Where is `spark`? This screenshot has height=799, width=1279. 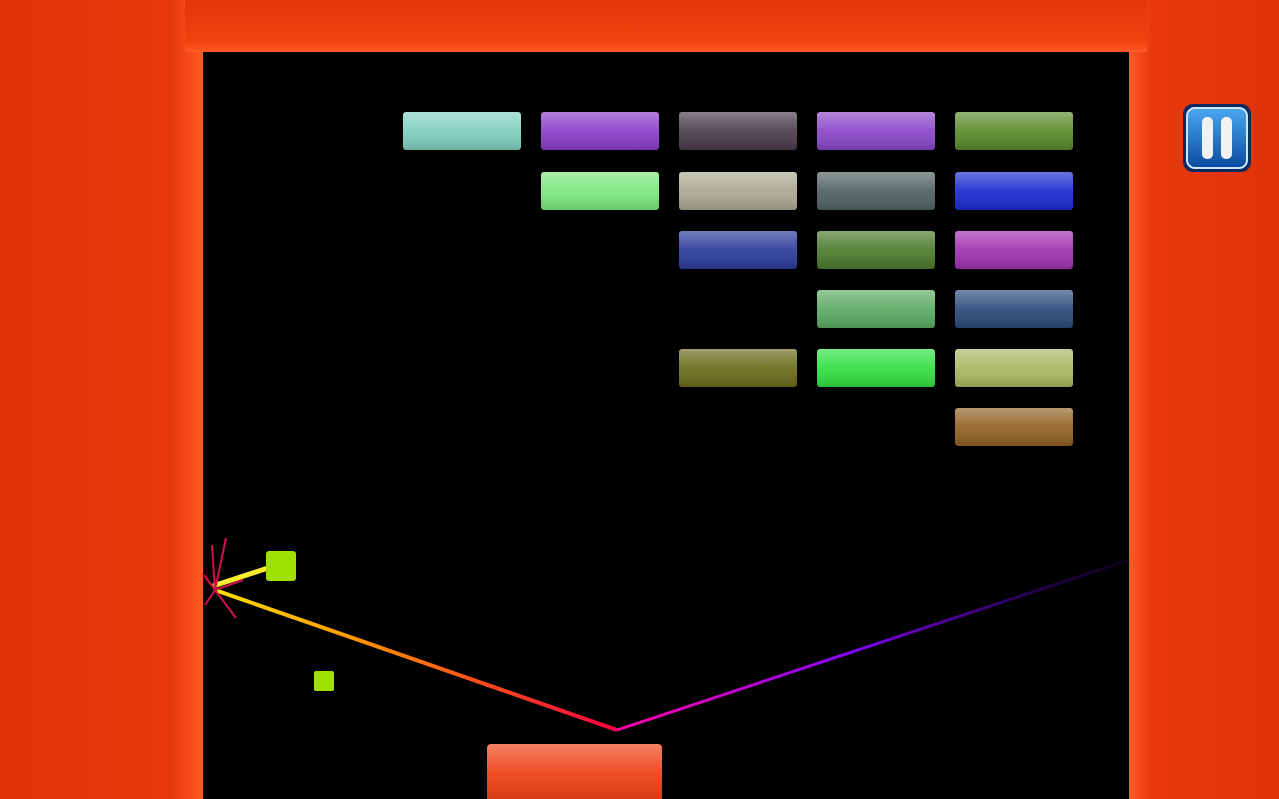 spark is located at coordinates (223, 578).